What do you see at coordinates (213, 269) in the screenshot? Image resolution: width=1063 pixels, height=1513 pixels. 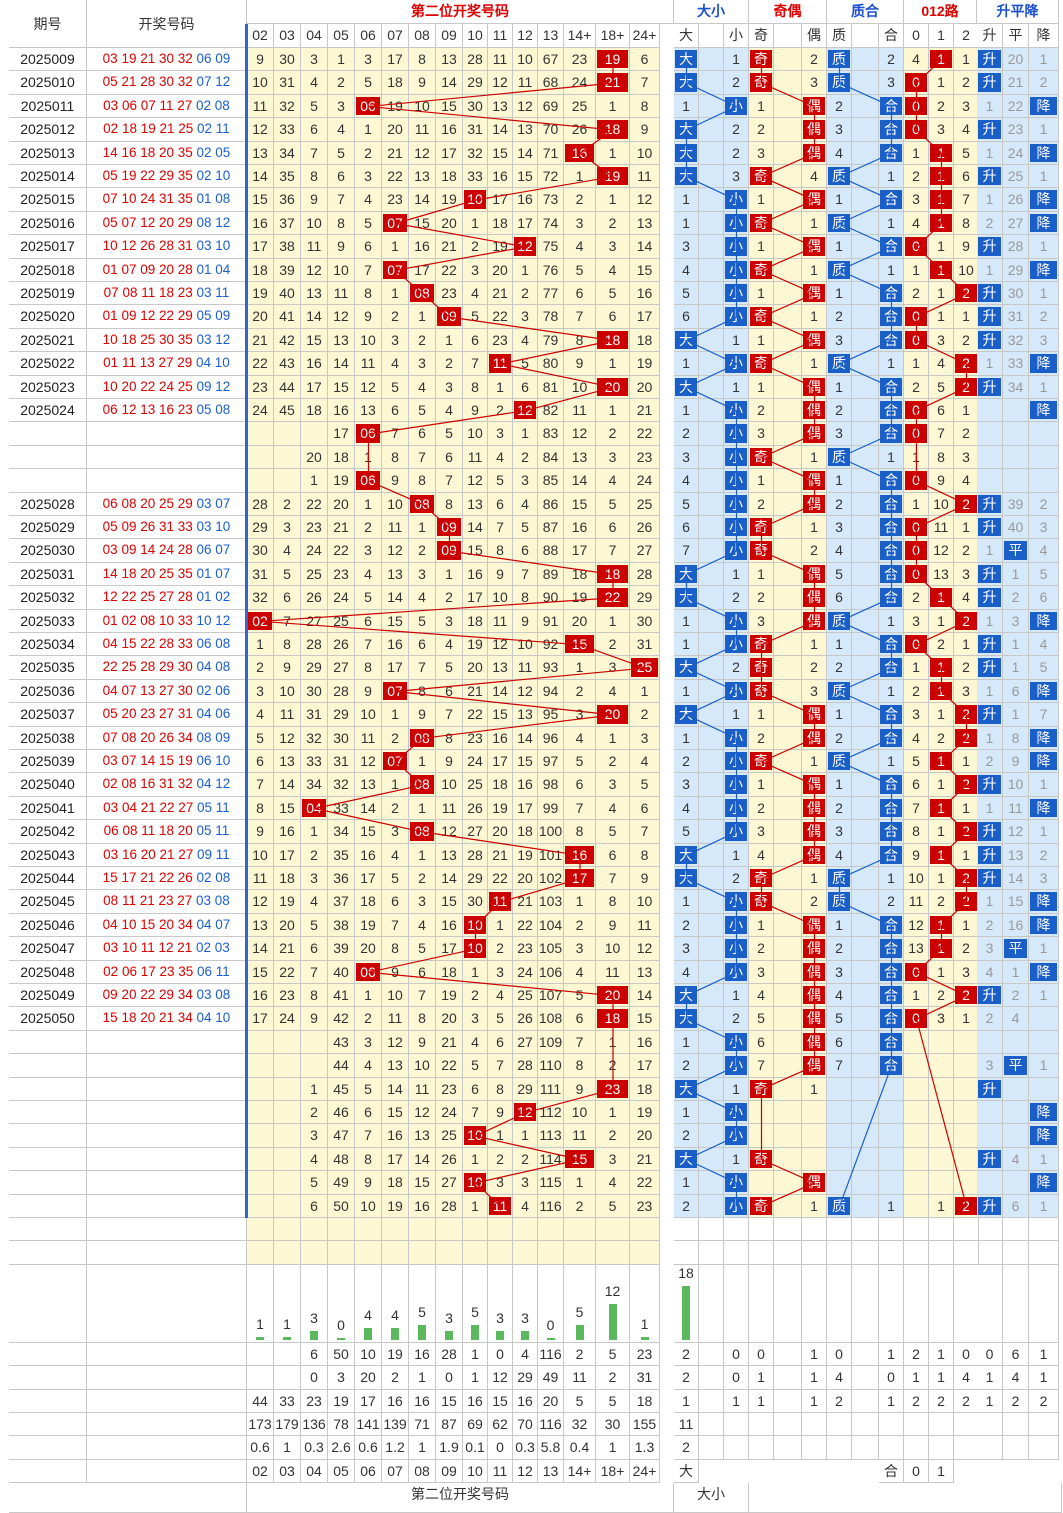 I see `blue-balls: 01 04` at bounding box center [213, 269].